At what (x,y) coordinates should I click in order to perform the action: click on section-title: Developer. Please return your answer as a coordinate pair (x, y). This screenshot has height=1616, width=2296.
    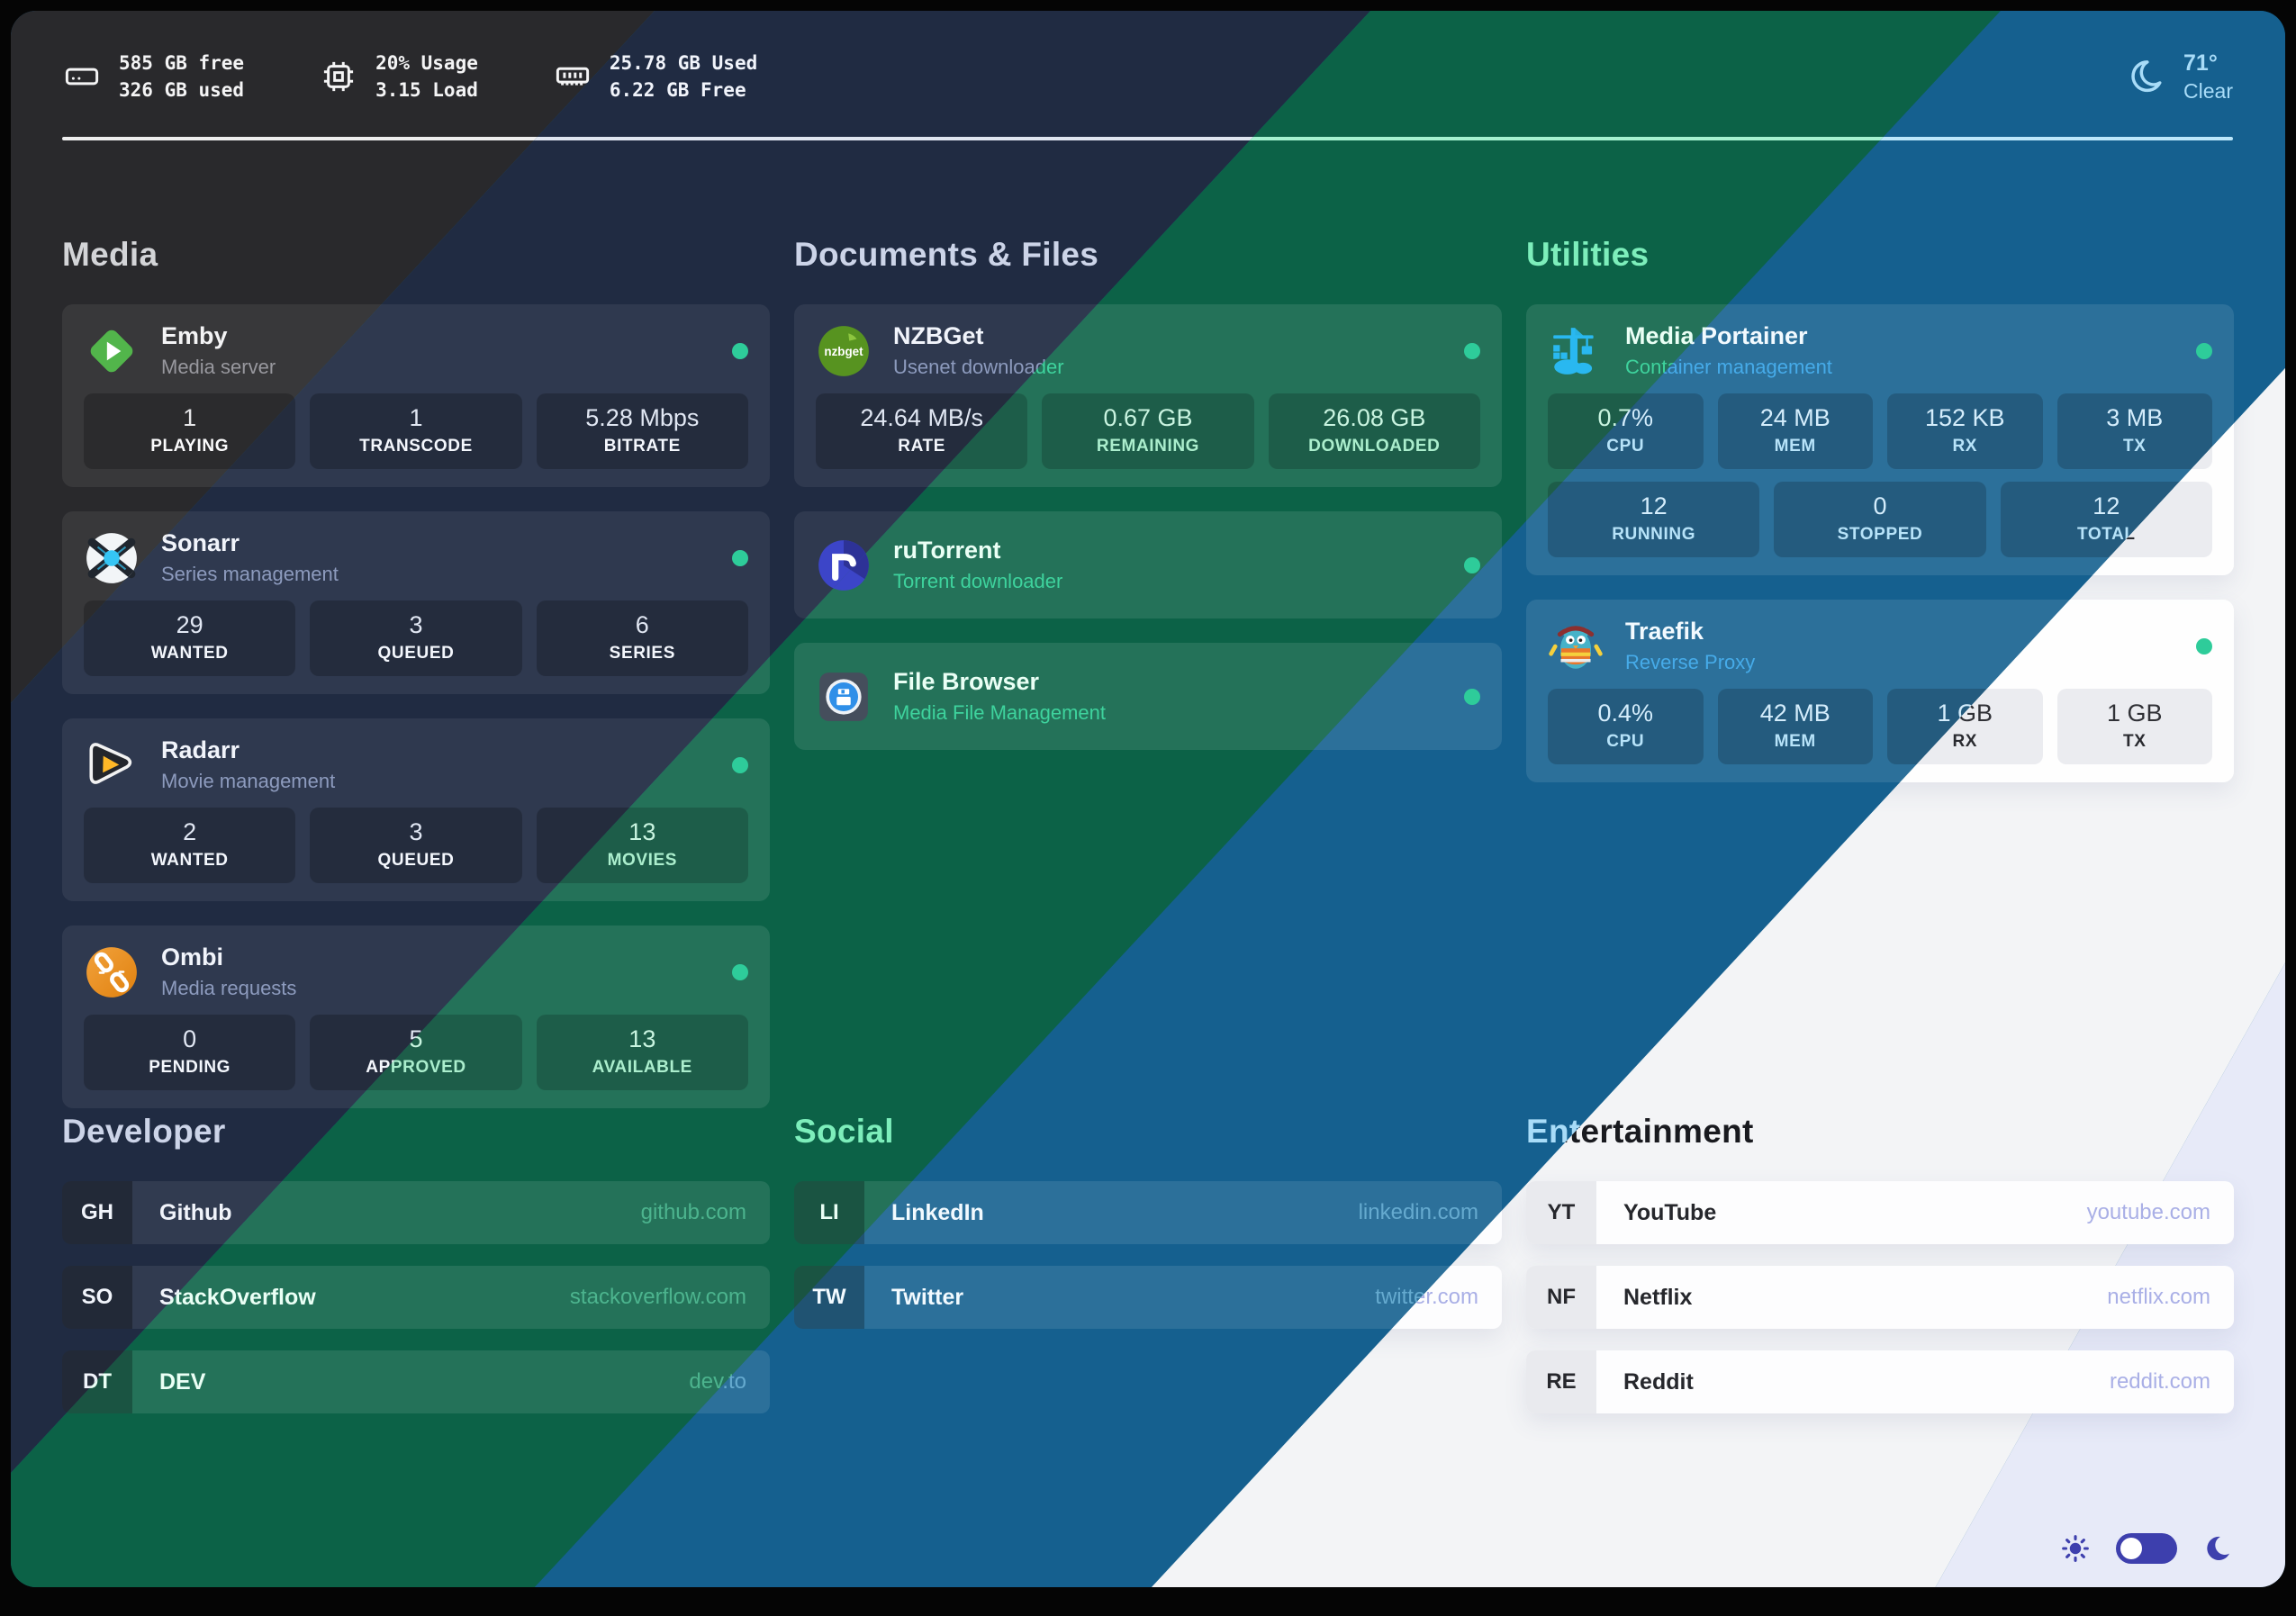
    Looking at the image, I should click on (144, 1131).